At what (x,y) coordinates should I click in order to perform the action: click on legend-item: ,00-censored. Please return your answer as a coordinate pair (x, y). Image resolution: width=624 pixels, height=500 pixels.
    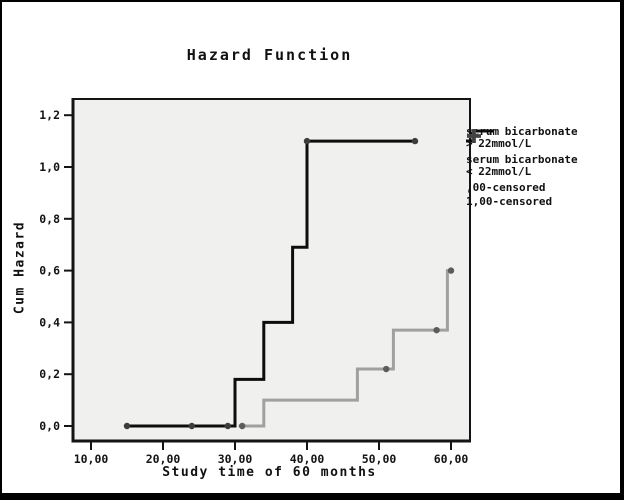
    Looking at the image, I should click on (543, 161).